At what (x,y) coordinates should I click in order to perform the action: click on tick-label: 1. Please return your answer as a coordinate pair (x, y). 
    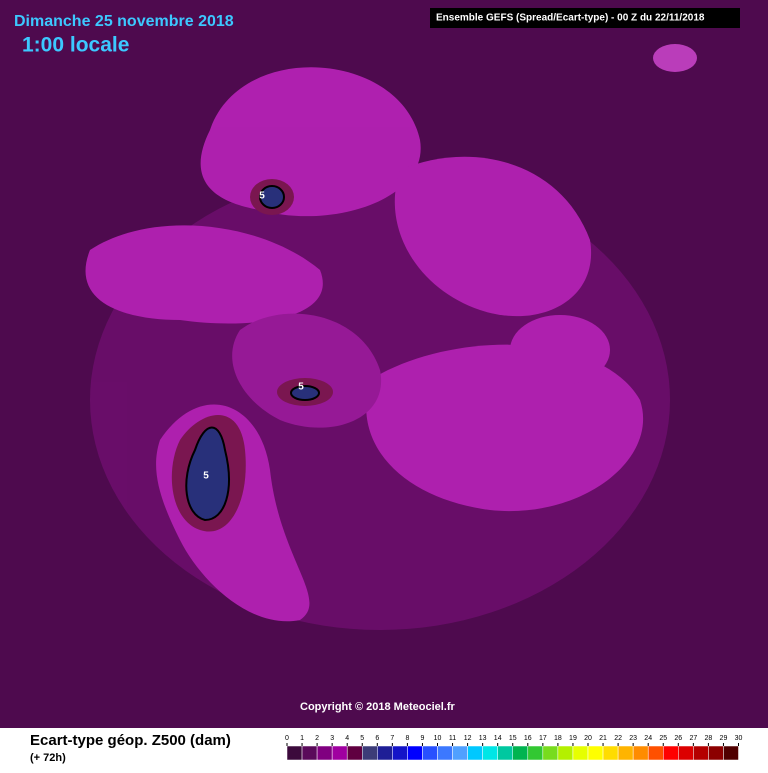
    Looking at the image, I should click on (302, 738).